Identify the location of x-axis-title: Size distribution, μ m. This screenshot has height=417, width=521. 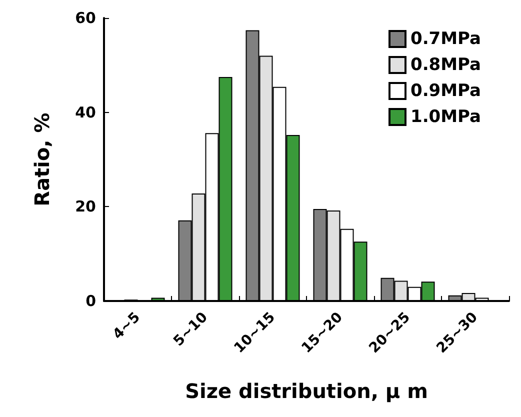
(306, 391).